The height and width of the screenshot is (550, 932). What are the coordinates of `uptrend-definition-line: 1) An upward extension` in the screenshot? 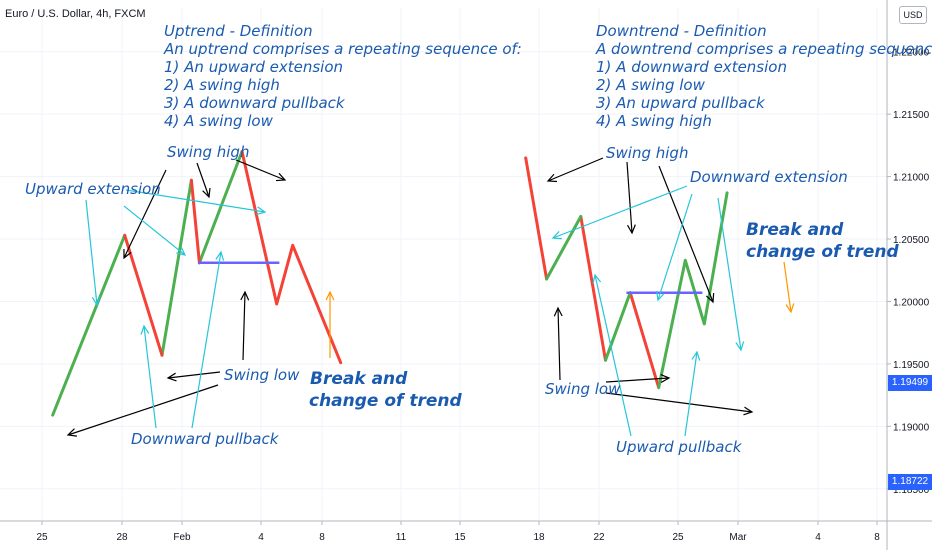 It's located at (253, 67).